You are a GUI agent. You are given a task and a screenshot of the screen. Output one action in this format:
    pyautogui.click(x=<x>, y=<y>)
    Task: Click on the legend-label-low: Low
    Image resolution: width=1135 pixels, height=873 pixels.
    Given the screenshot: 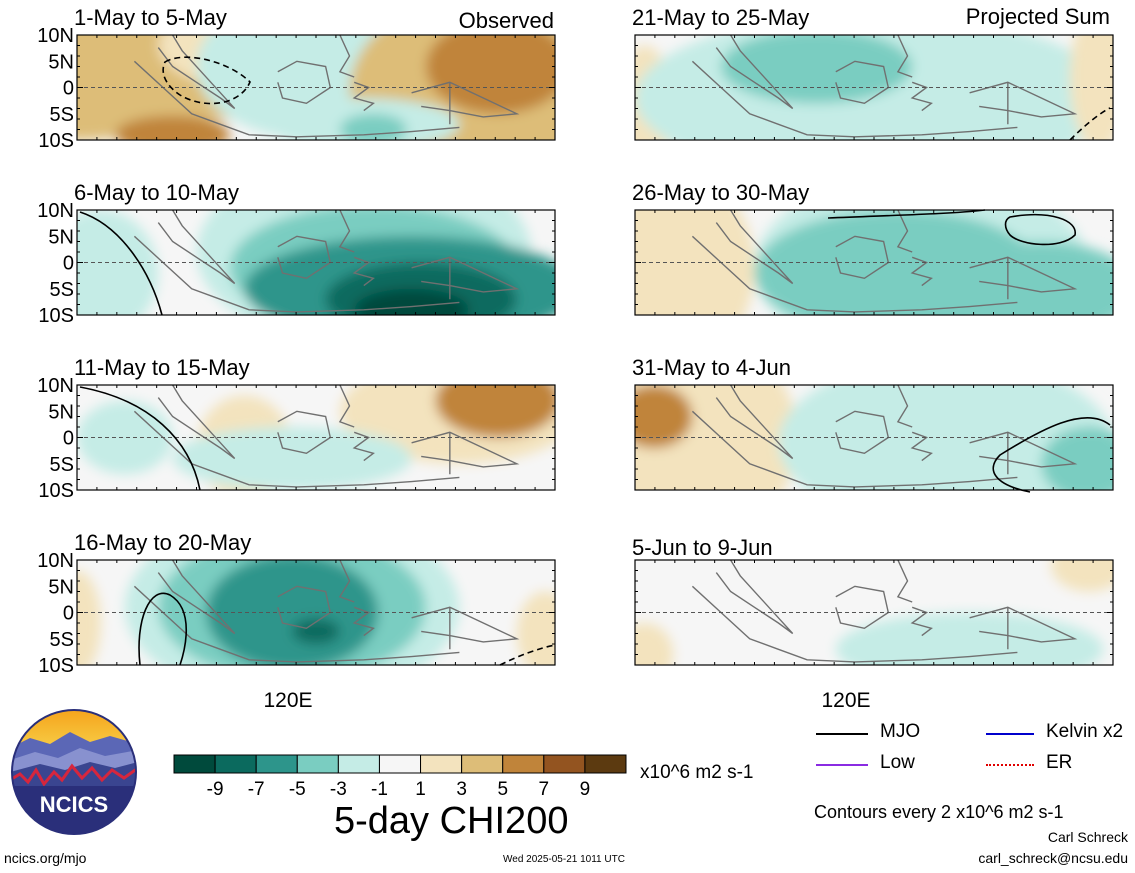 What is the action you would take?
    pyautogui.click(x=897, y=762)
    